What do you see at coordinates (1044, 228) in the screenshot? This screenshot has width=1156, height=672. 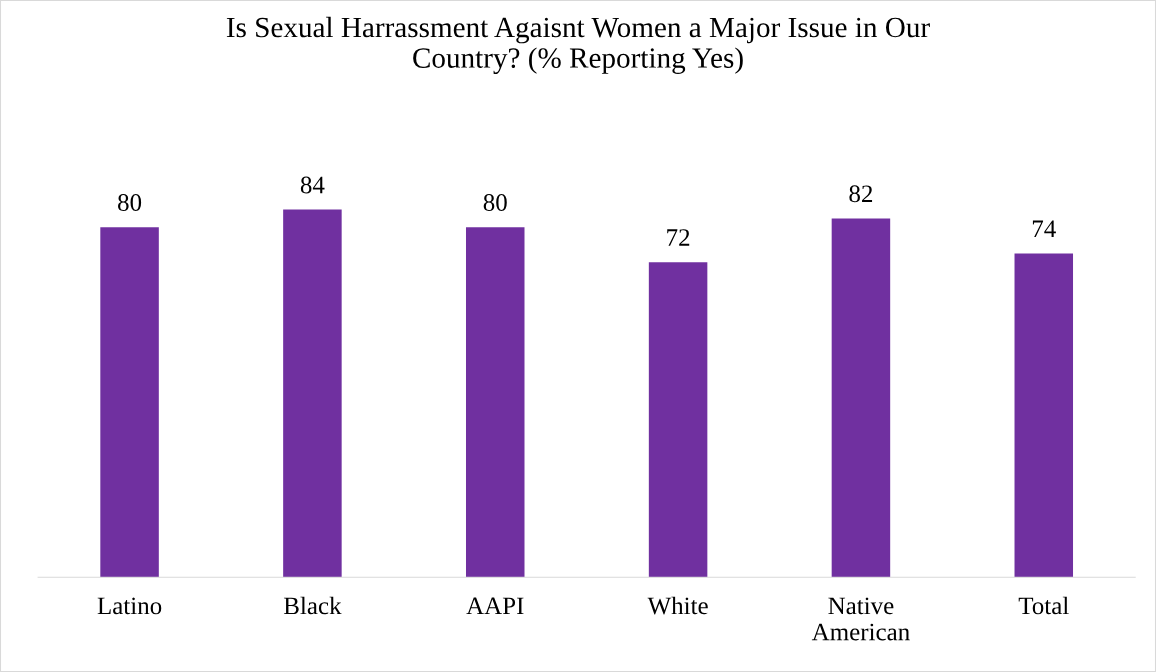 I see `data-label: 74` at bounding box center [1044, 228].